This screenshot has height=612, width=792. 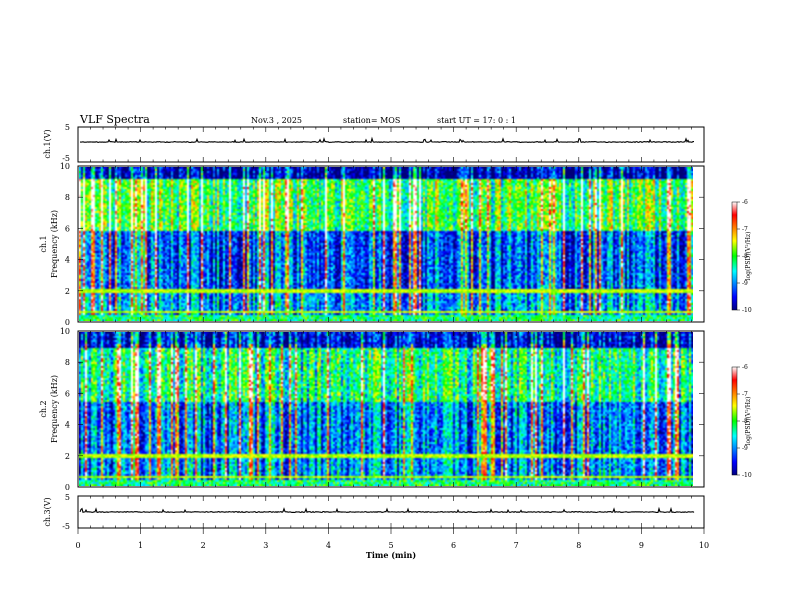 I want to click on ch1-colorbar-label: log(PSD)(V²/Hz), so click(x=748, y=256).